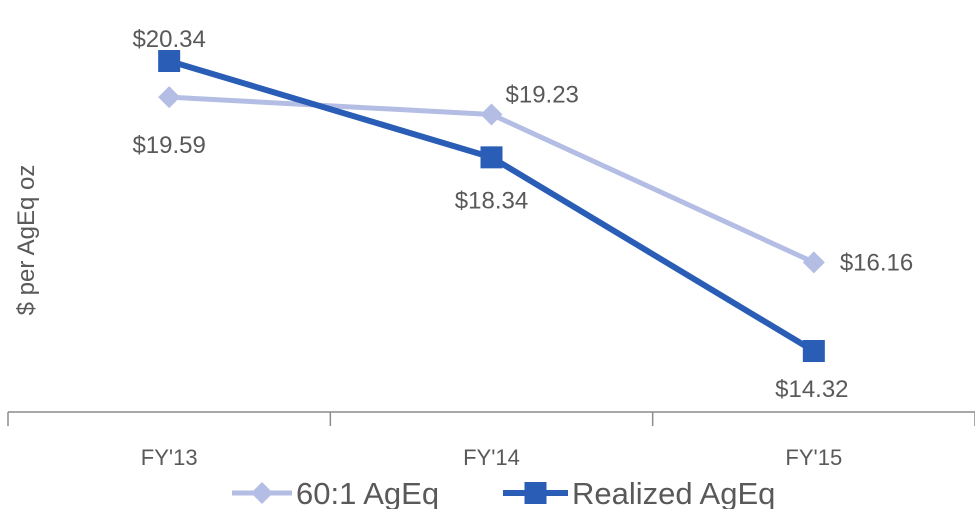 This screenshot has width=975, height=509. Describe the element at coordinates (367, 492) in the screenshot. I see `legend-label: 60:1 AgEq` at that location.